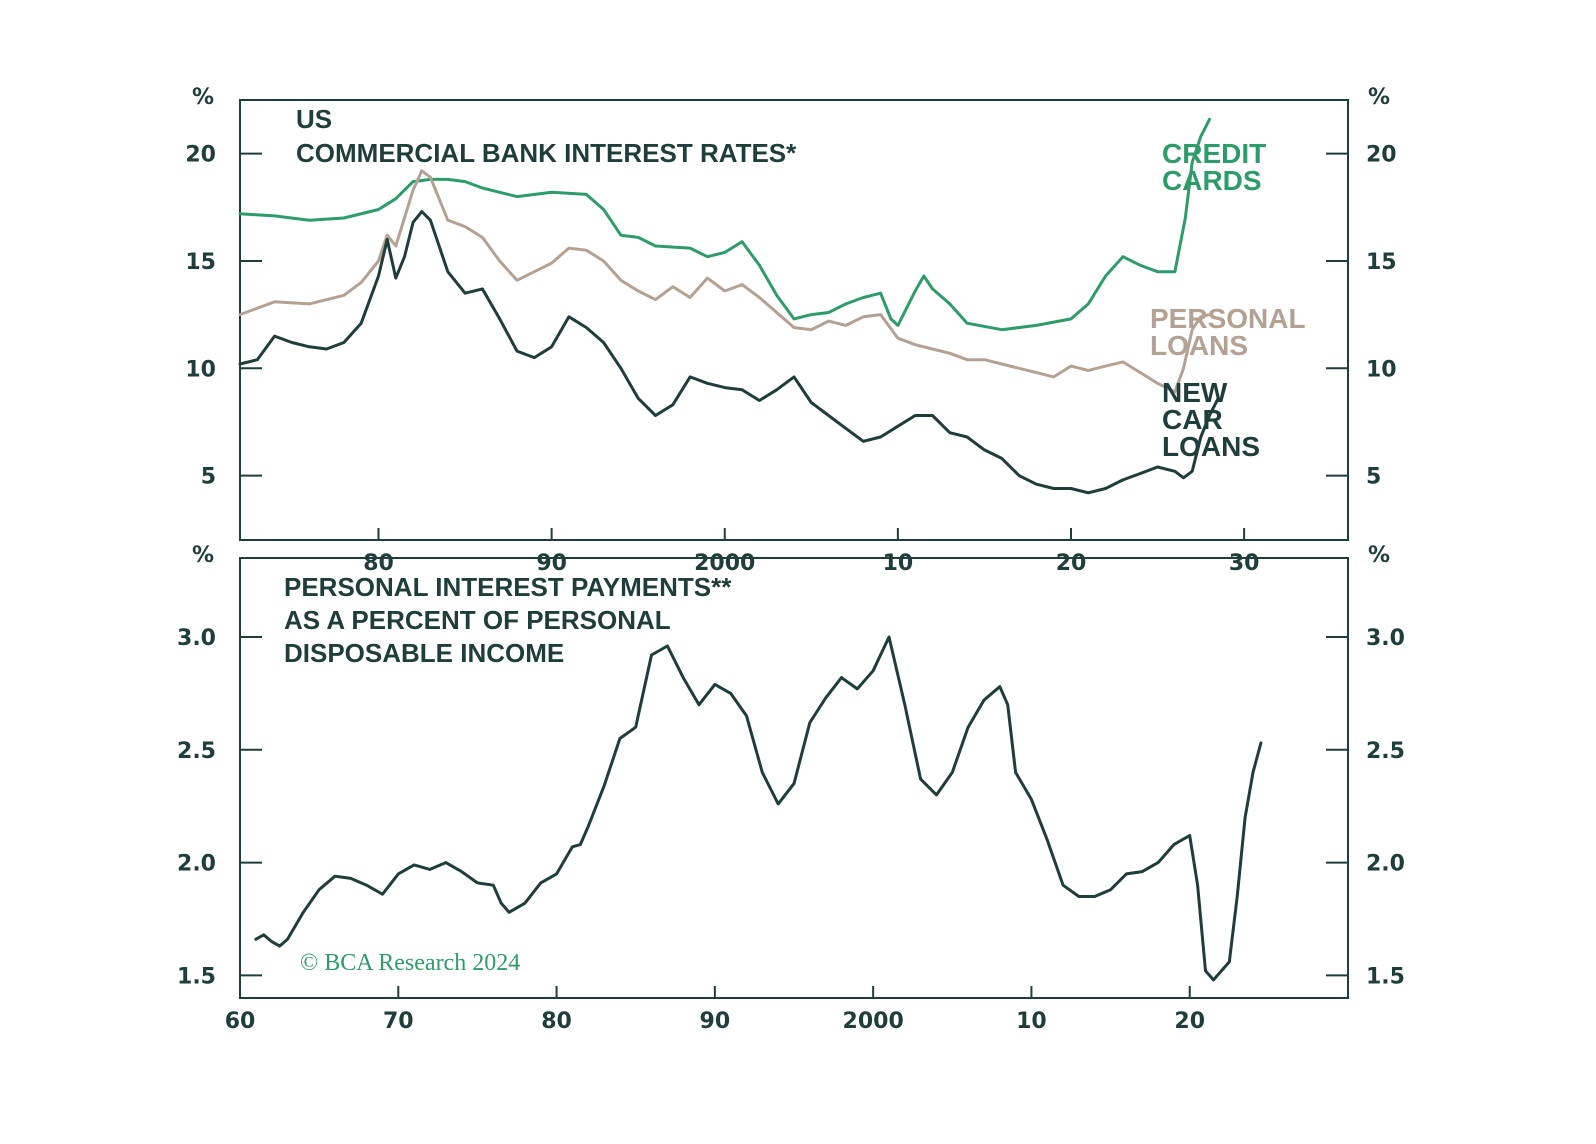 This screenshot has width=1596, height=1144. What do you see at coordinates (724, 563) in the screenshot?
I see `top-x-label: 2000` at bounding box center [724, 563].